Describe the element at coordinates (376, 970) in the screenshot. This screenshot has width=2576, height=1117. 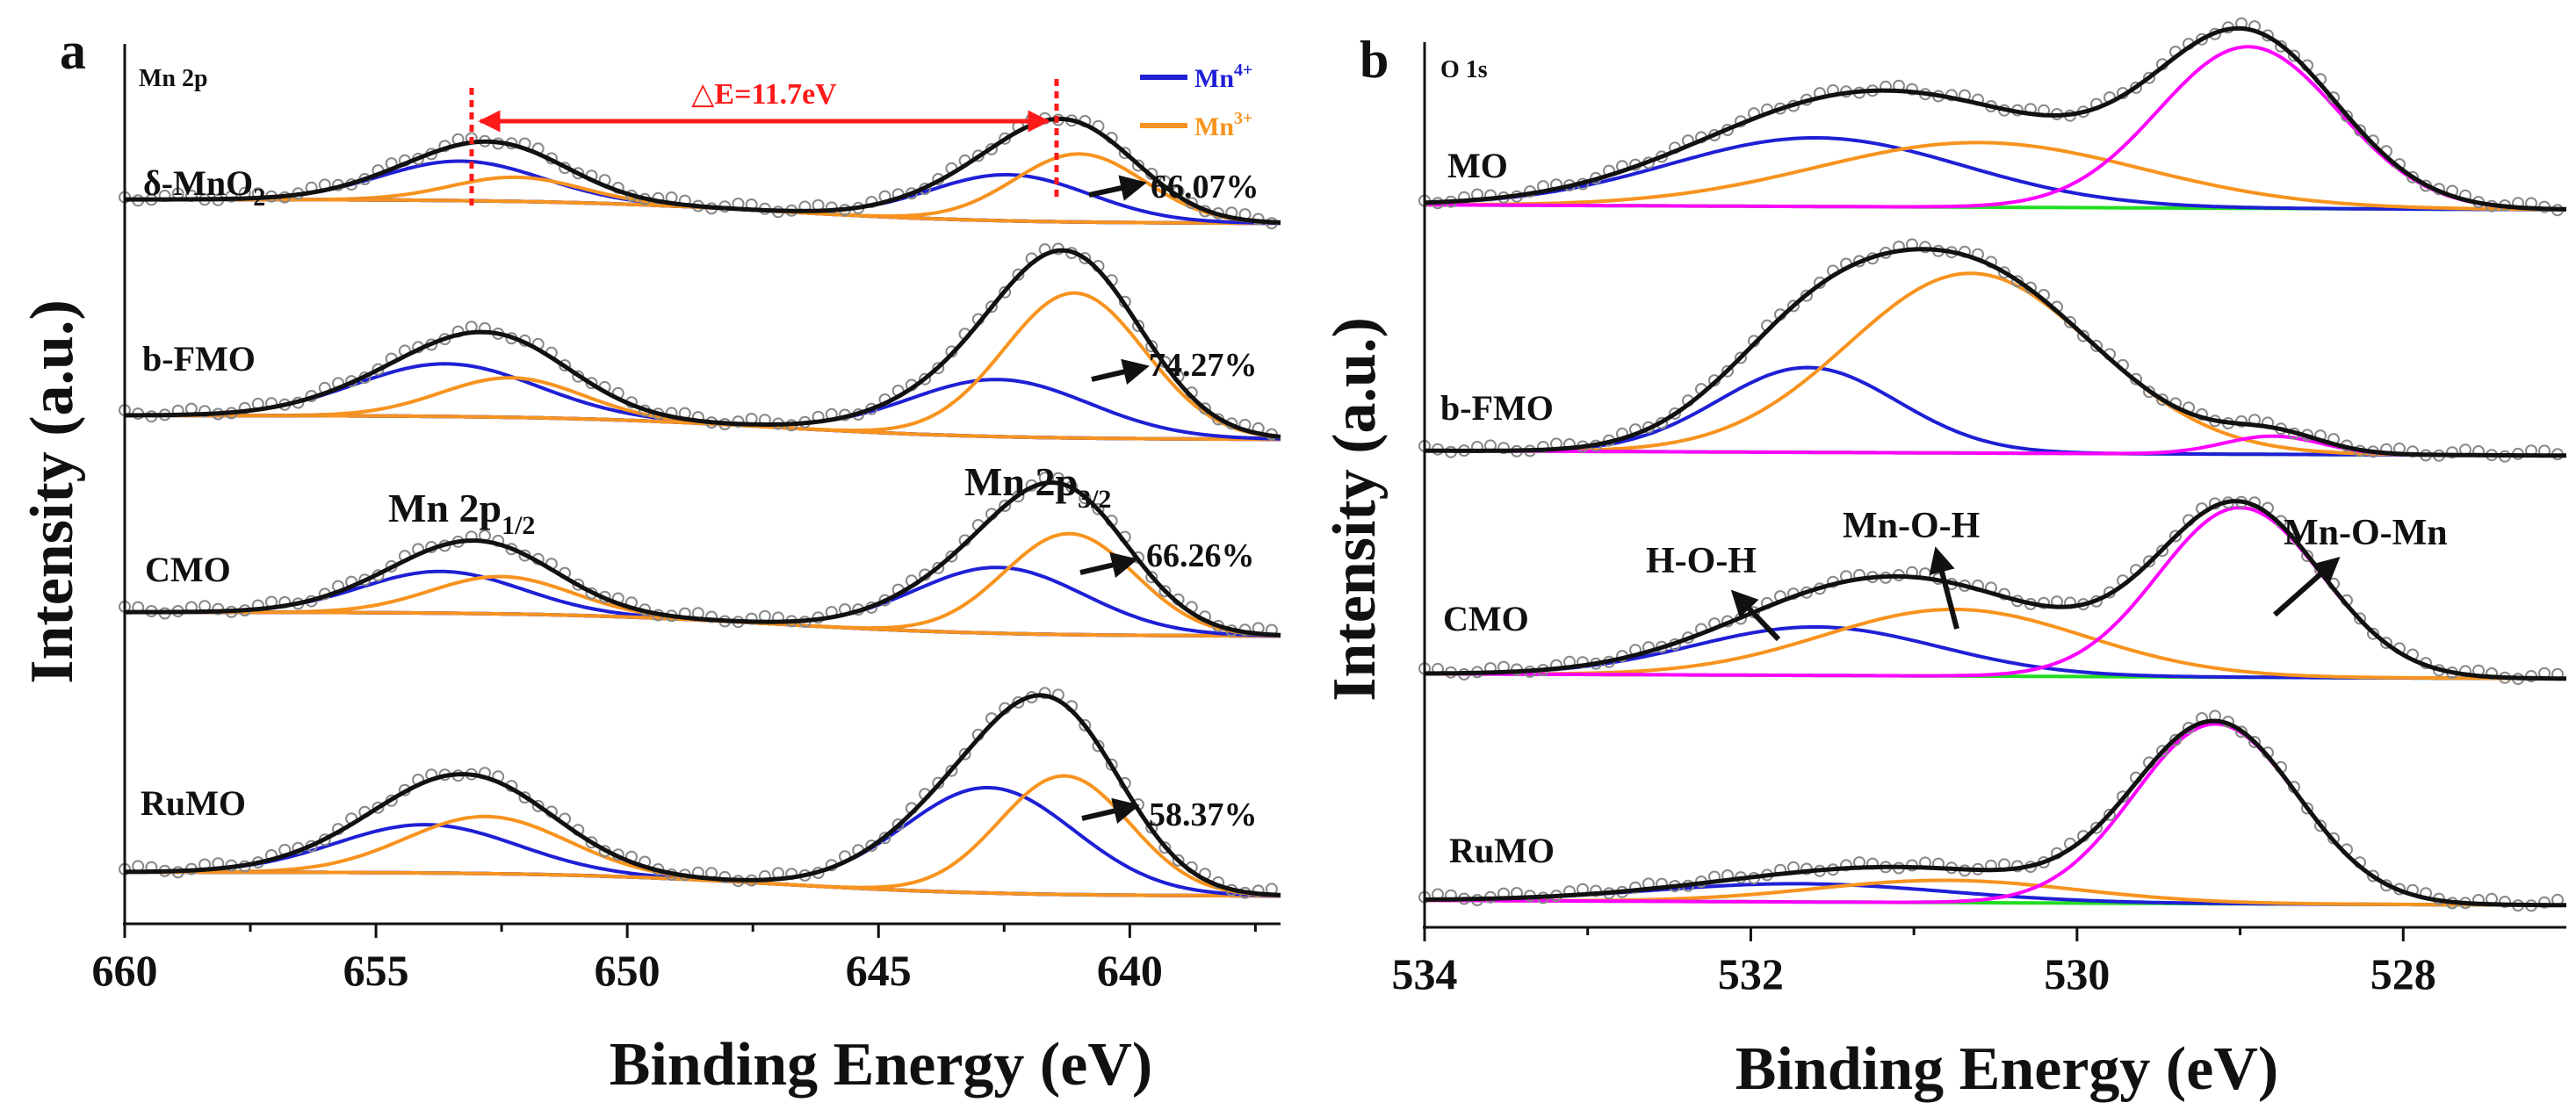
I see `x-tick-label: 655` at that location.